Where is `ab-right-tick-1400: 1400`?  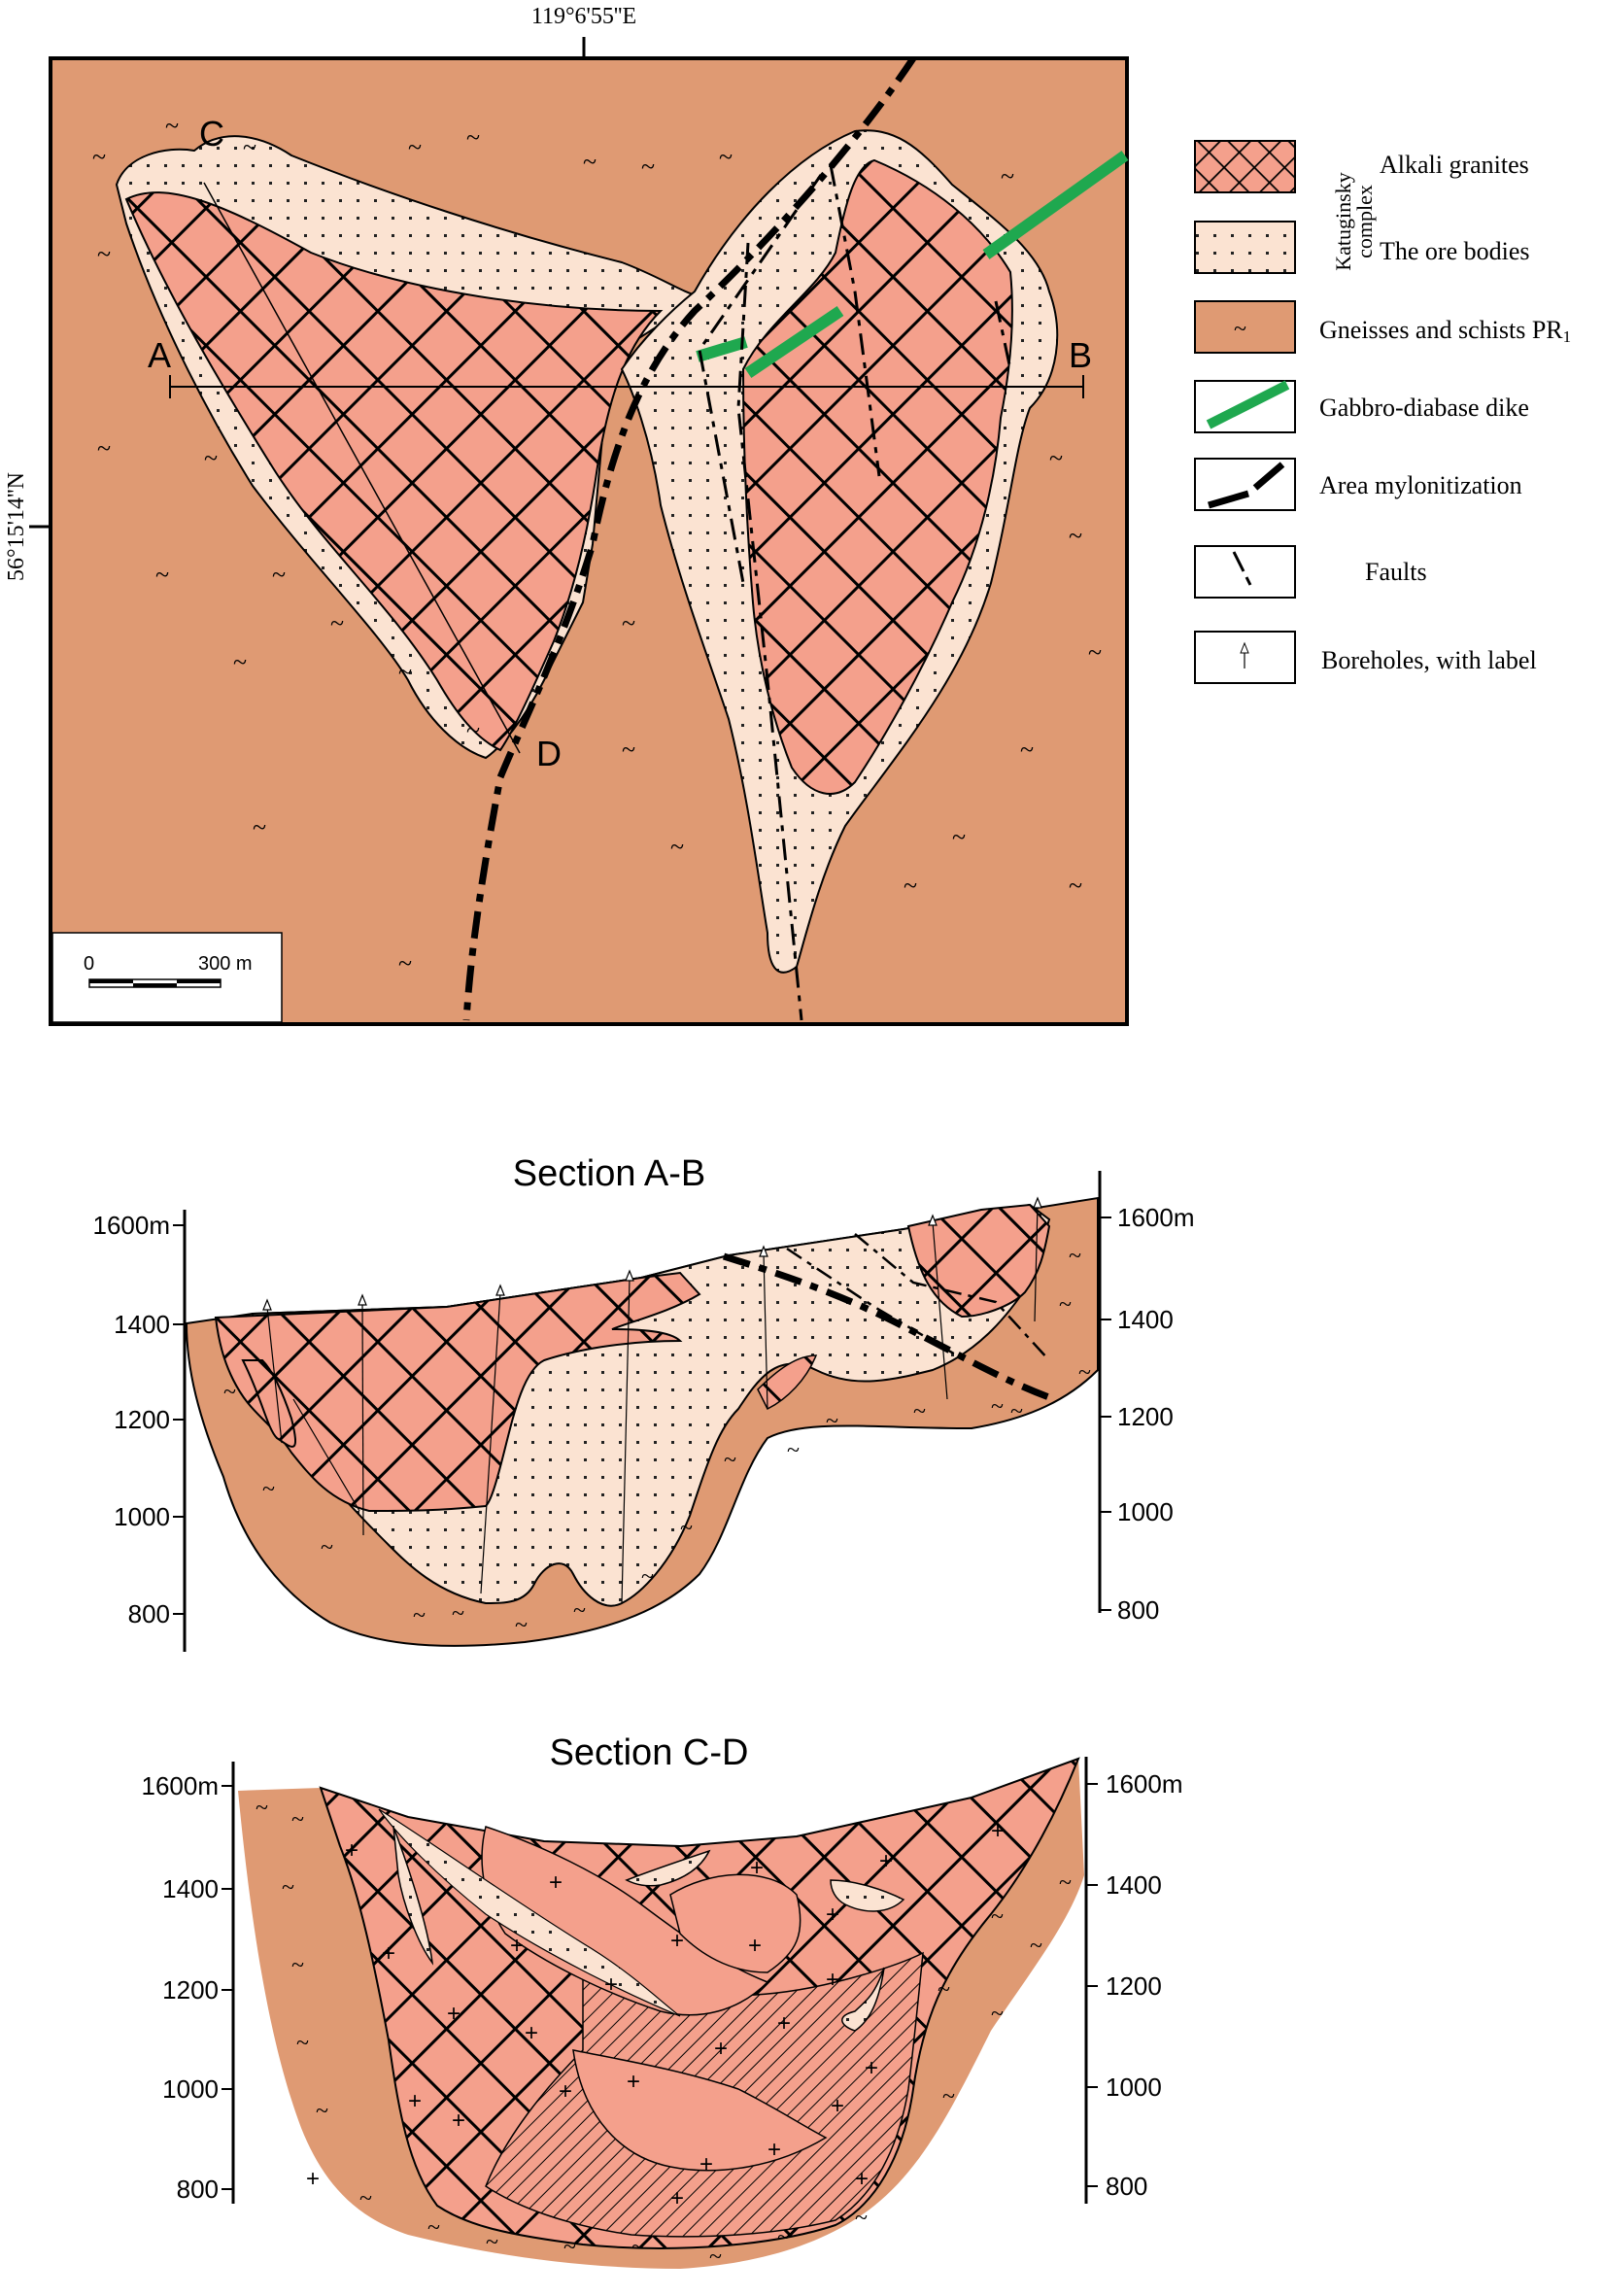 ab-right-tick-1400: 1400 is located at coordinates (1145, 1319).